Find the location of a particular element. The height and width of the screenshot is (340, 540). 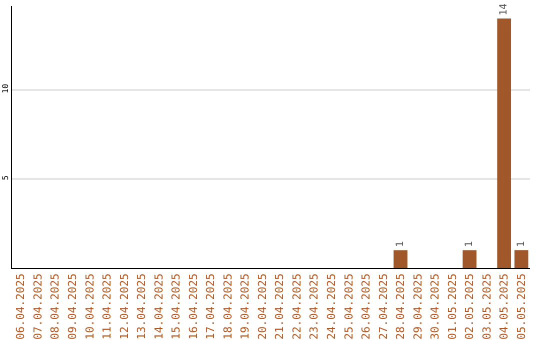

x-tick-label: 13.04.2025 is located at coordinates (141, 306).